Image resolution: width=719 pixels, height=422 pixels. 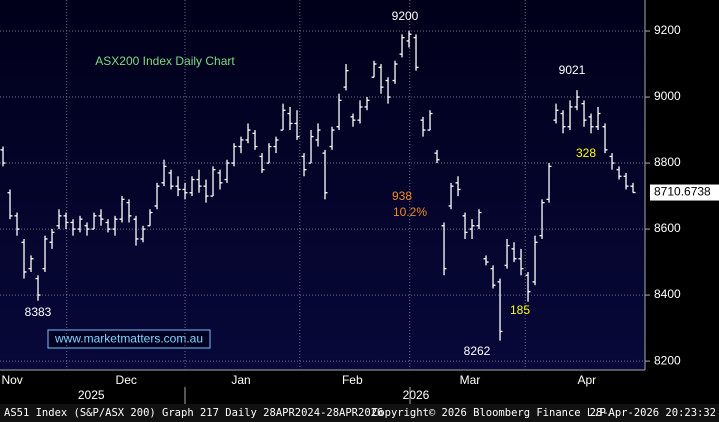 What do you see at coordinates (586, 380) in the screenshot?
I see `x-tick-label: Apr` at bounding box center [586, 380].